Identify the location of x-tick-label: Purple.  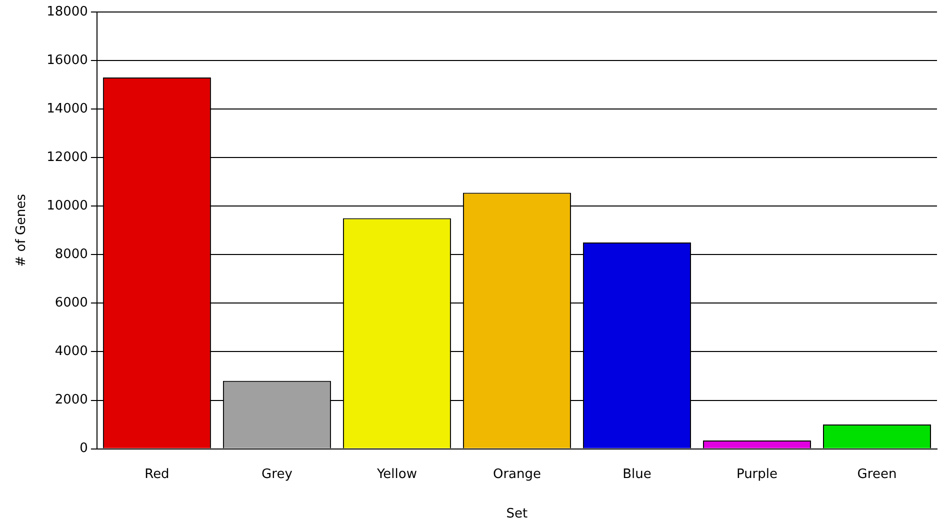
(757, 474).